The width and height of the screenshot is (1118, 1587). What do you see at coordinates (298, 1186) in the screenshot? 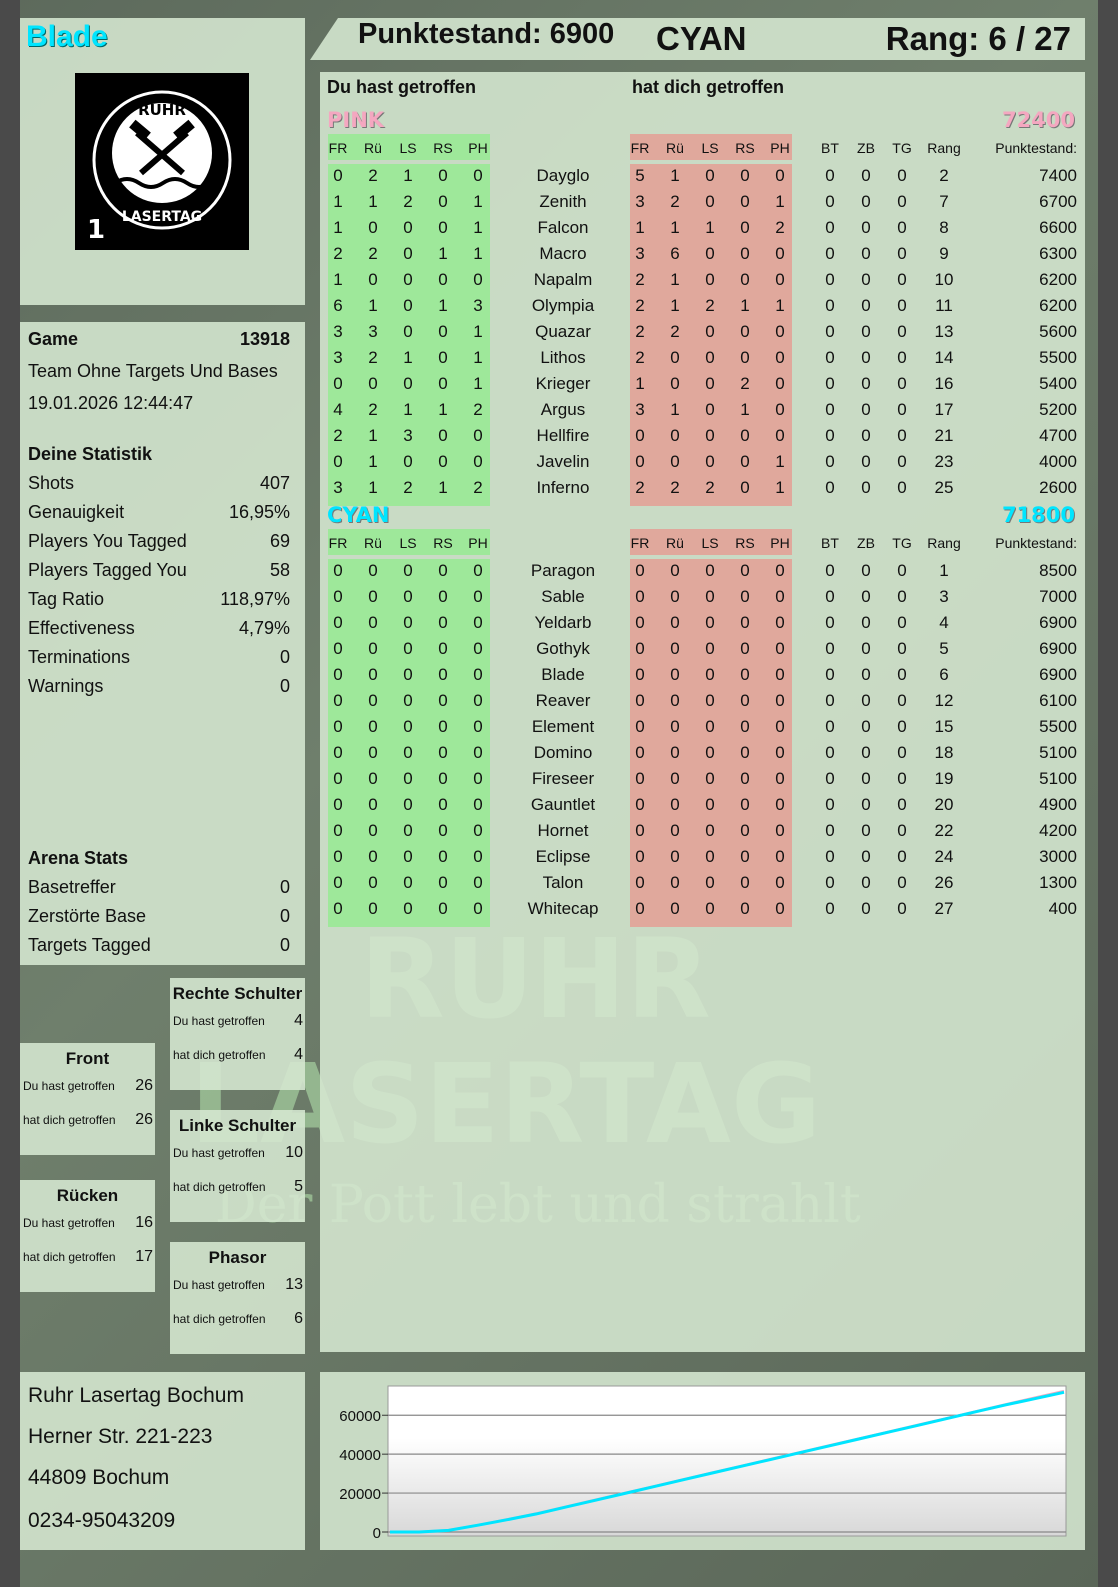
I see `got-value: 5` at bounding box center [298, 1186].